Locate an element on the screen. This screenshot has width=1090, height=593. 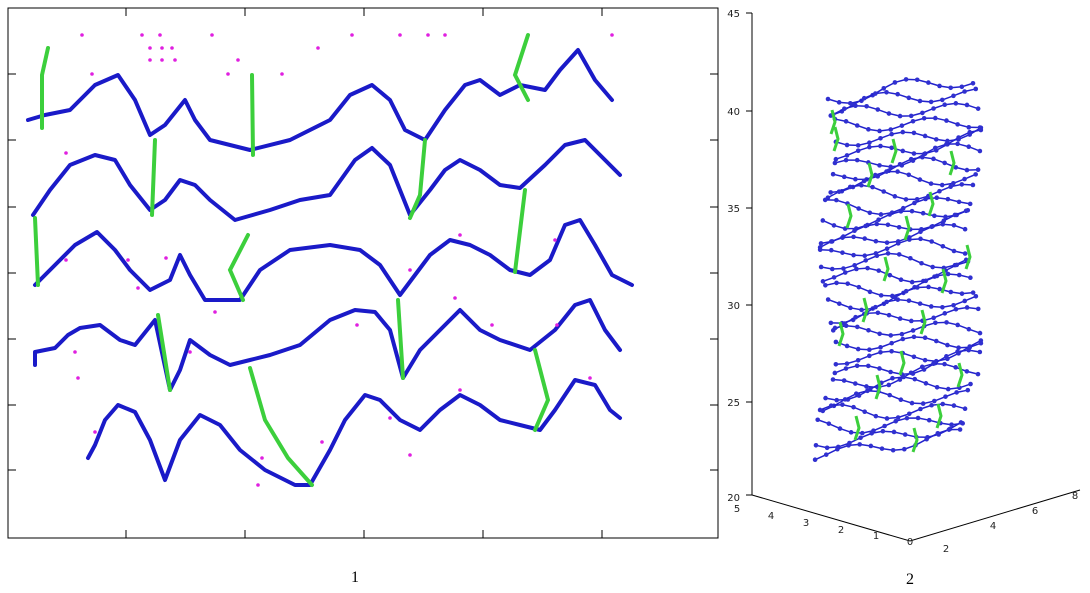
z-tick-label: 30 is located at coordinates (733, 306).